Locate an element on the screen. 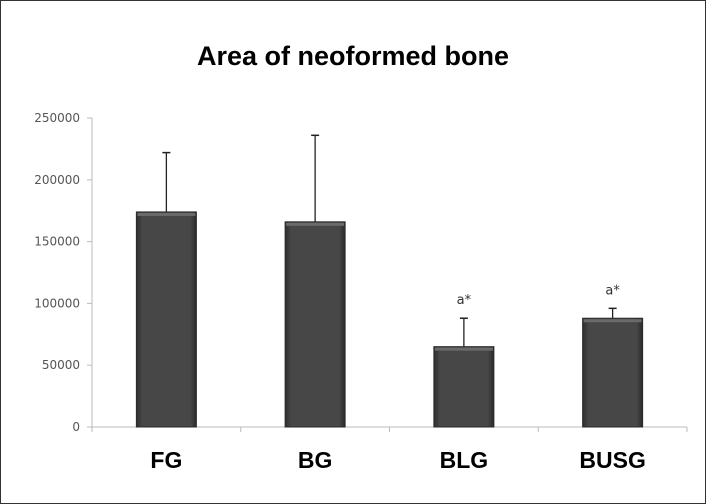 Image resolution: width=706 pixels, height=504 pixels. x-category-label: BLG is located at coordinates (464, 460).